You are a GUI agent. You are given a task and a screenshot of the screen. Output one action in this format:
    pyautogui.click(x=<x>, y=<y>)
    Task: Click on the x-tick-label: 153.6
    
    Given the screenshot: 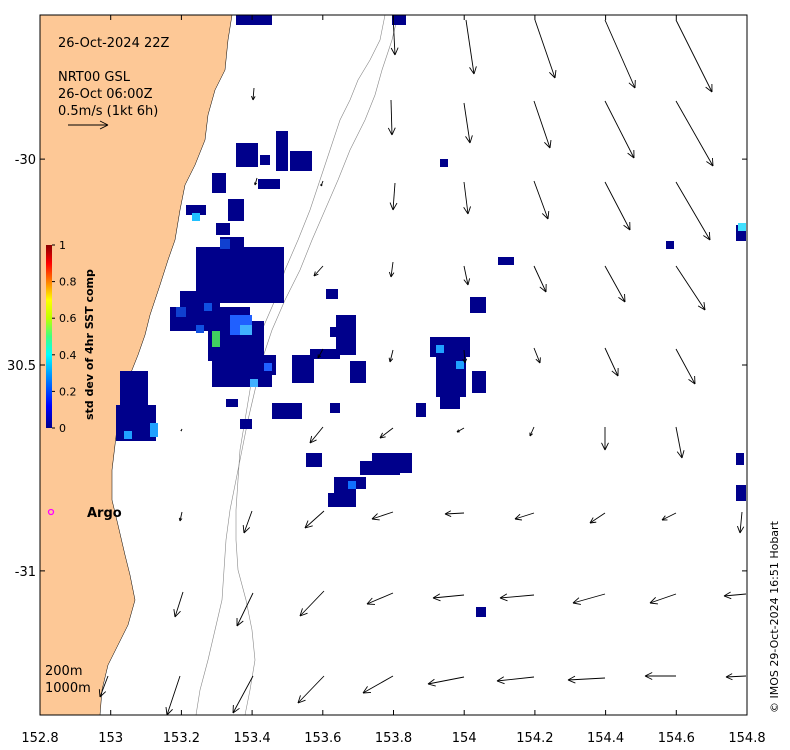 What is the action you would take?
    pyautogui.click(x=322, y=738)
    